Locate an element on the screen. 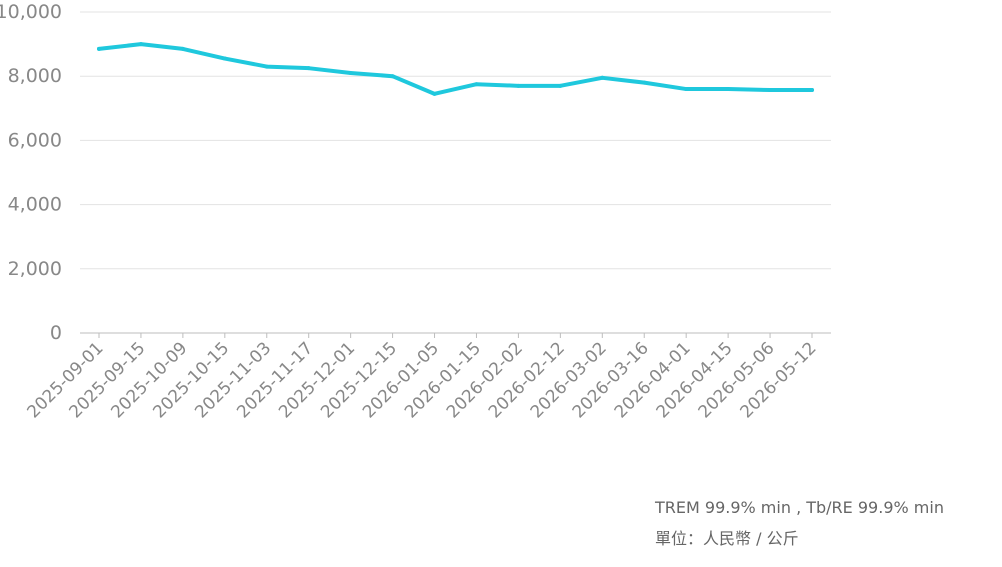  unit-note: 單位：人民幣 / 公斤 is located at coordinates (727, 538).